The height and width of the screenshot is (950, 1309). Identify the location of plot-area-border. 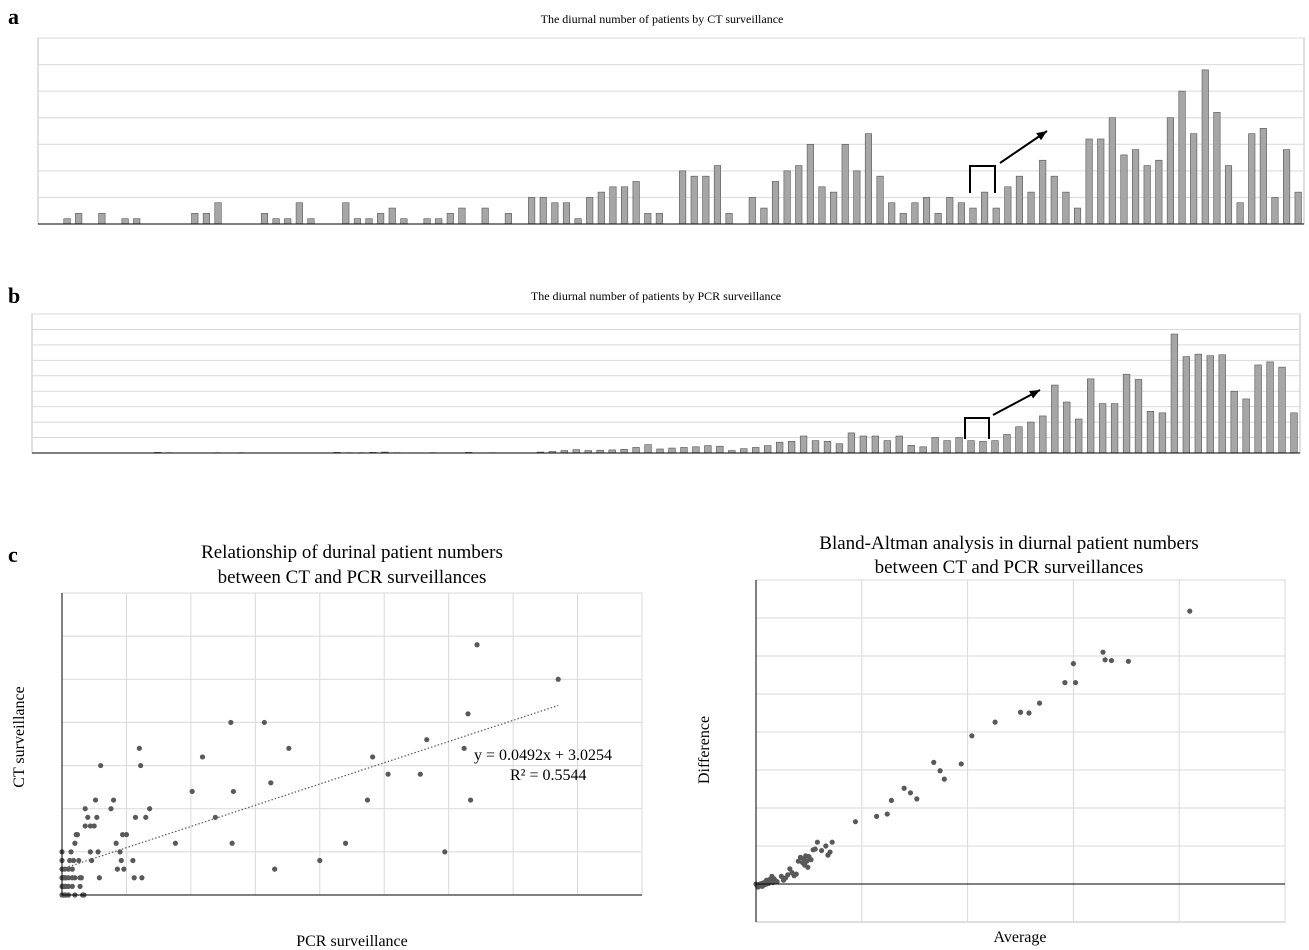
(666, 383).